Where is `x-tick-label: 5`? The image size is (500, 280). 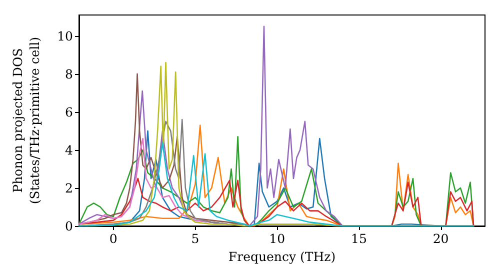 x-tick-label: 5 is located at coordinates (195, 238).